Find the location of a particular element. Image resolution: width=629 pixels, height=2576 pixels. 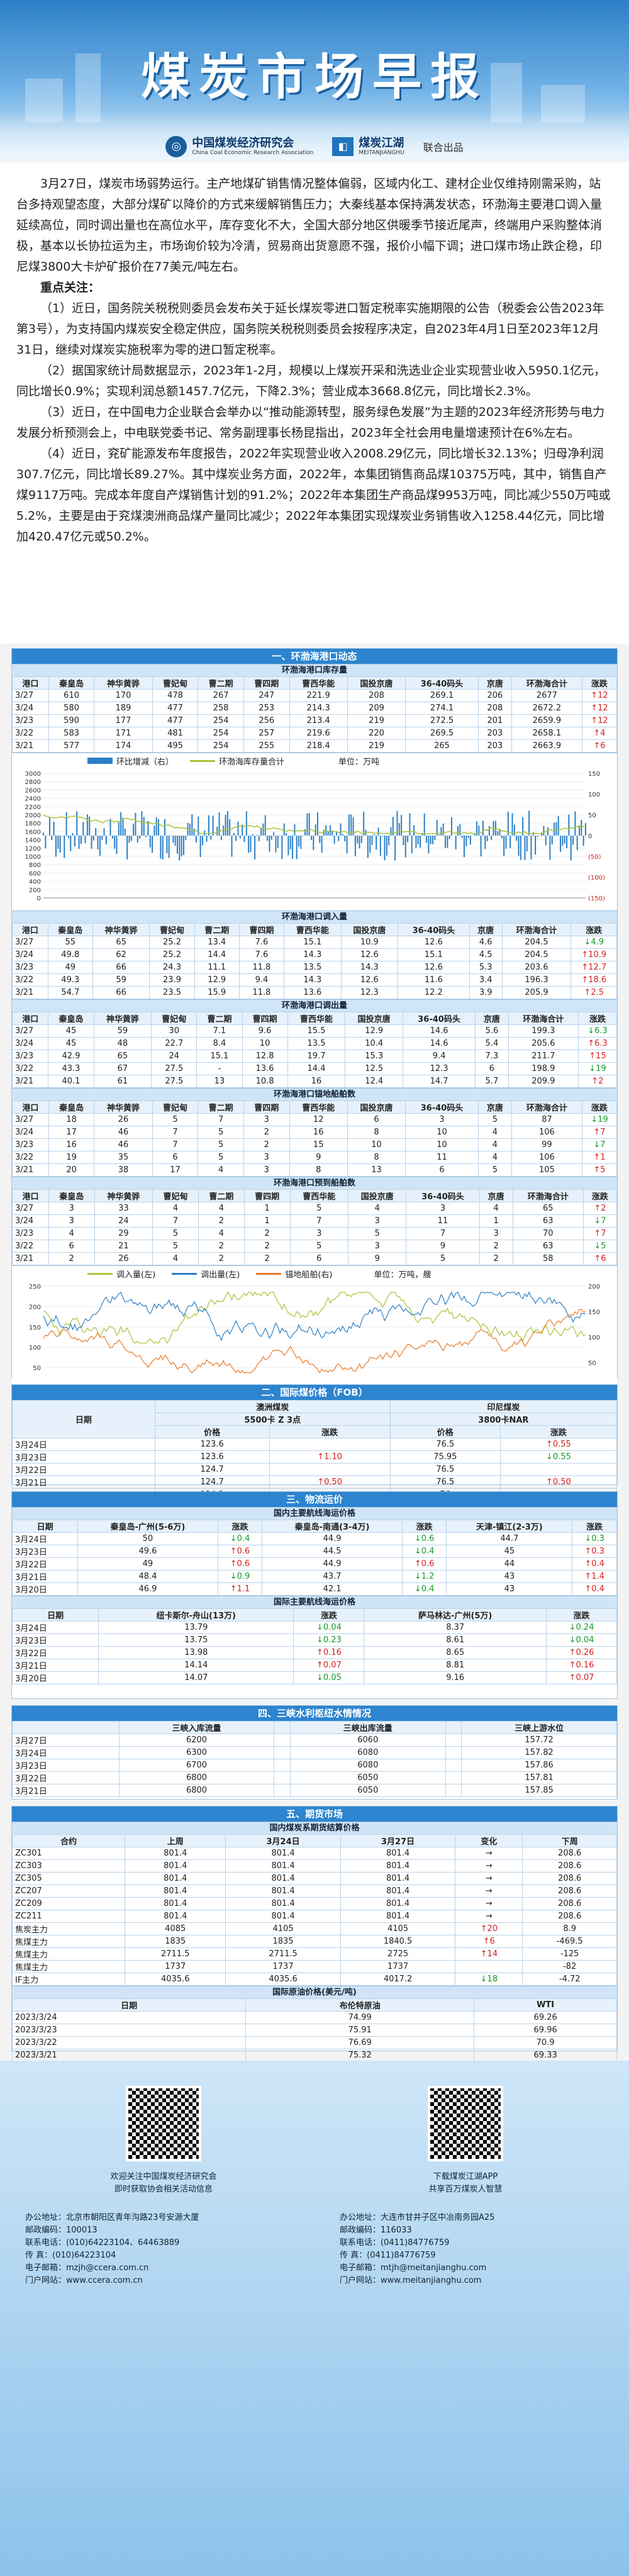

table-cell: 208 is located at coordinates (377, 695).